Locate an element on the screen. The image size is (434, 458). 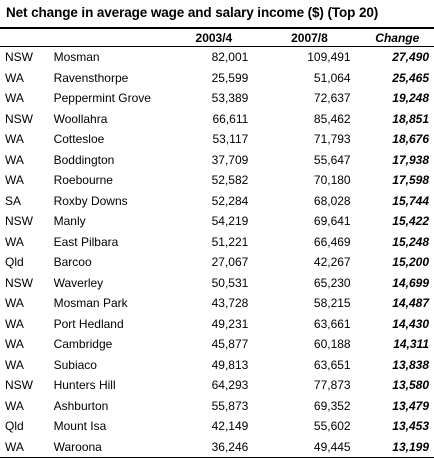
change-cell: 14,487 is located at coordinates (410, 303).